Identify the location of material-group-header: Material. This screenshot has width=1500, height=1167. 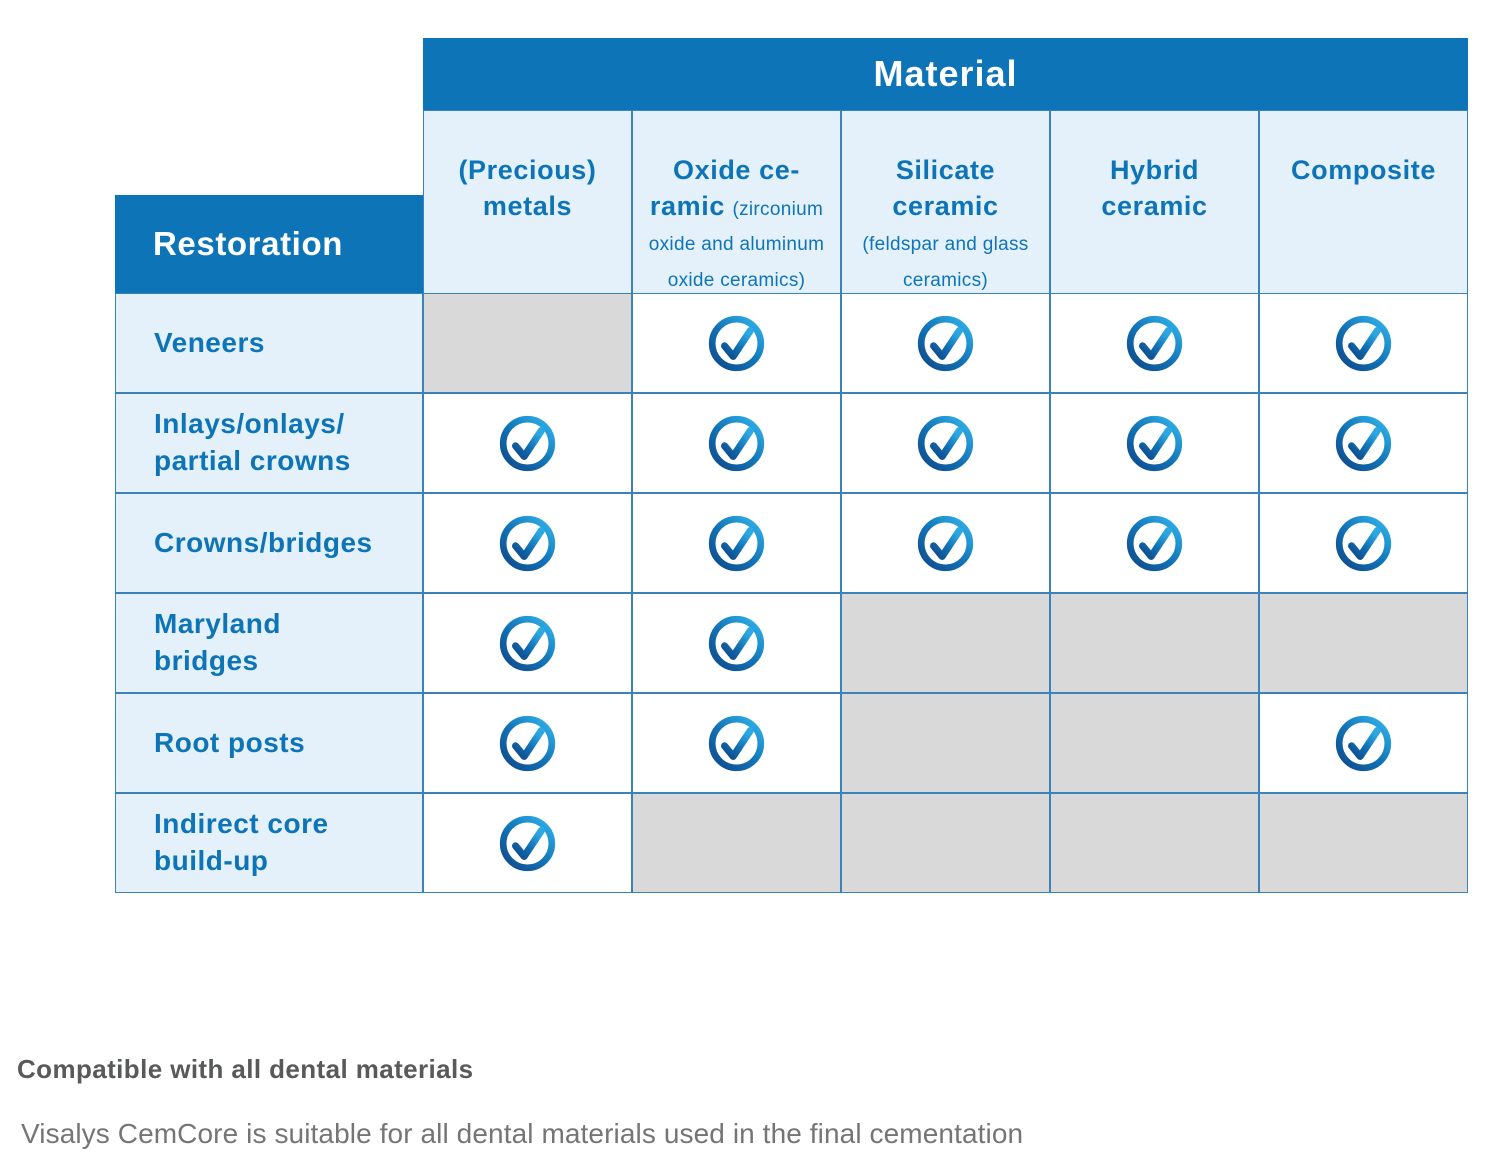
(945, 74).